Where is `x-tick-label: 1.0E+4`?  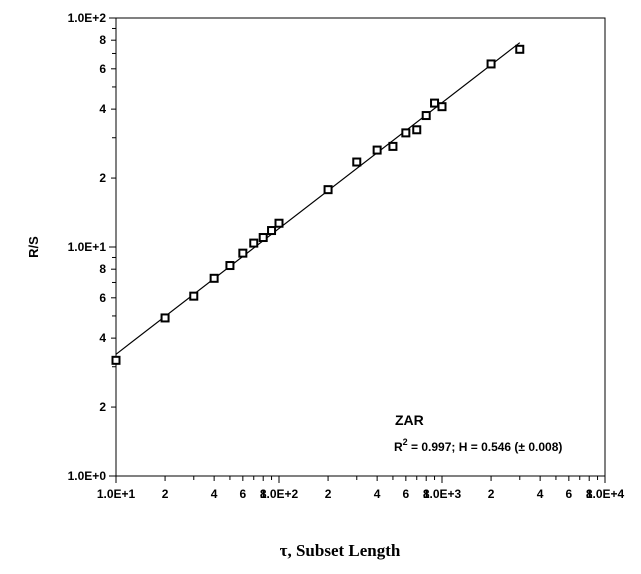
x-tick-label: 1.0E+4 is located at coordinates (605, 494).